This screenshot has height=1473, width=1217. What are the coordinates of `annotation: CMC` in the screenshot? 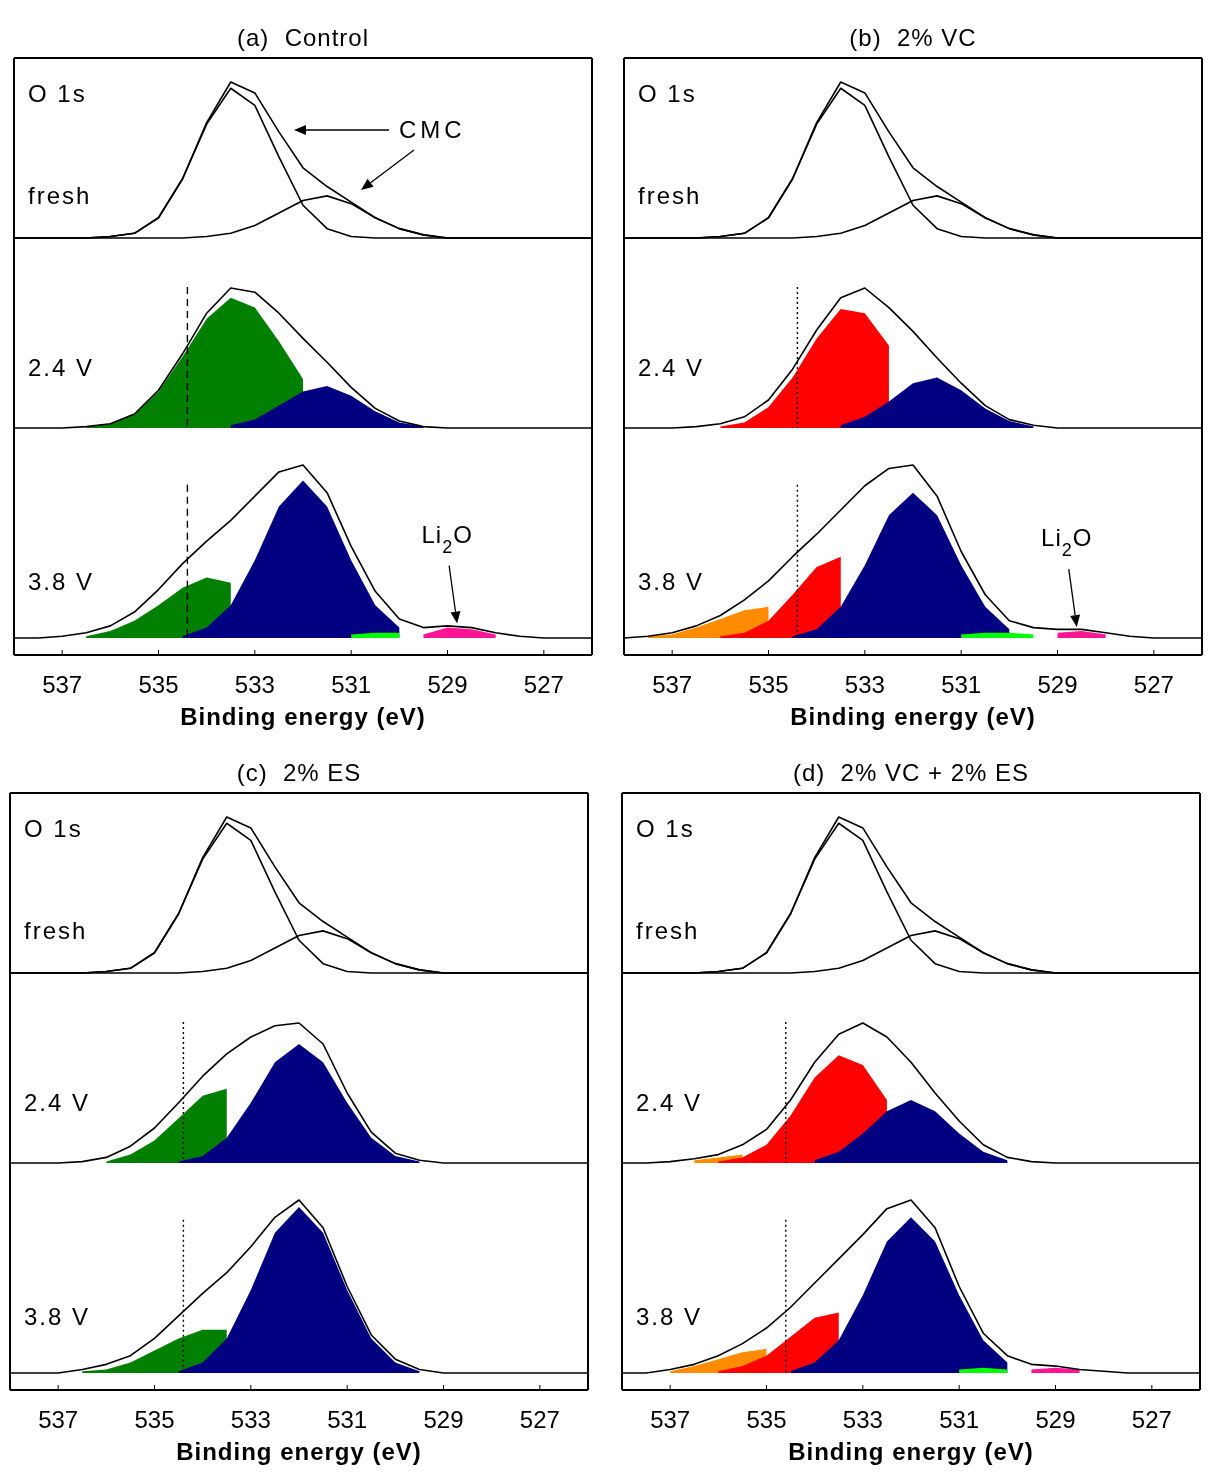 It's located at (432, 129).